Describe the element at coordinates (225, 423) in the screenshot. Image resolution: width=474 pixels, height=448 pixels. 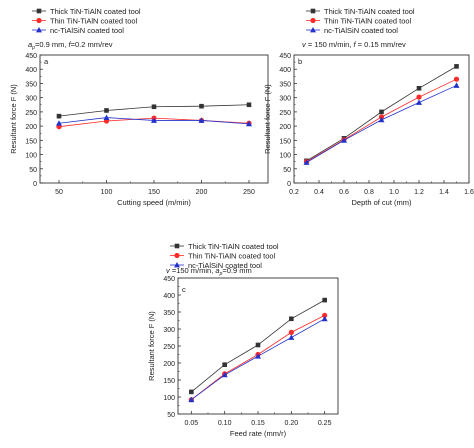
I see `x-tick-label: 0.10` at that location.